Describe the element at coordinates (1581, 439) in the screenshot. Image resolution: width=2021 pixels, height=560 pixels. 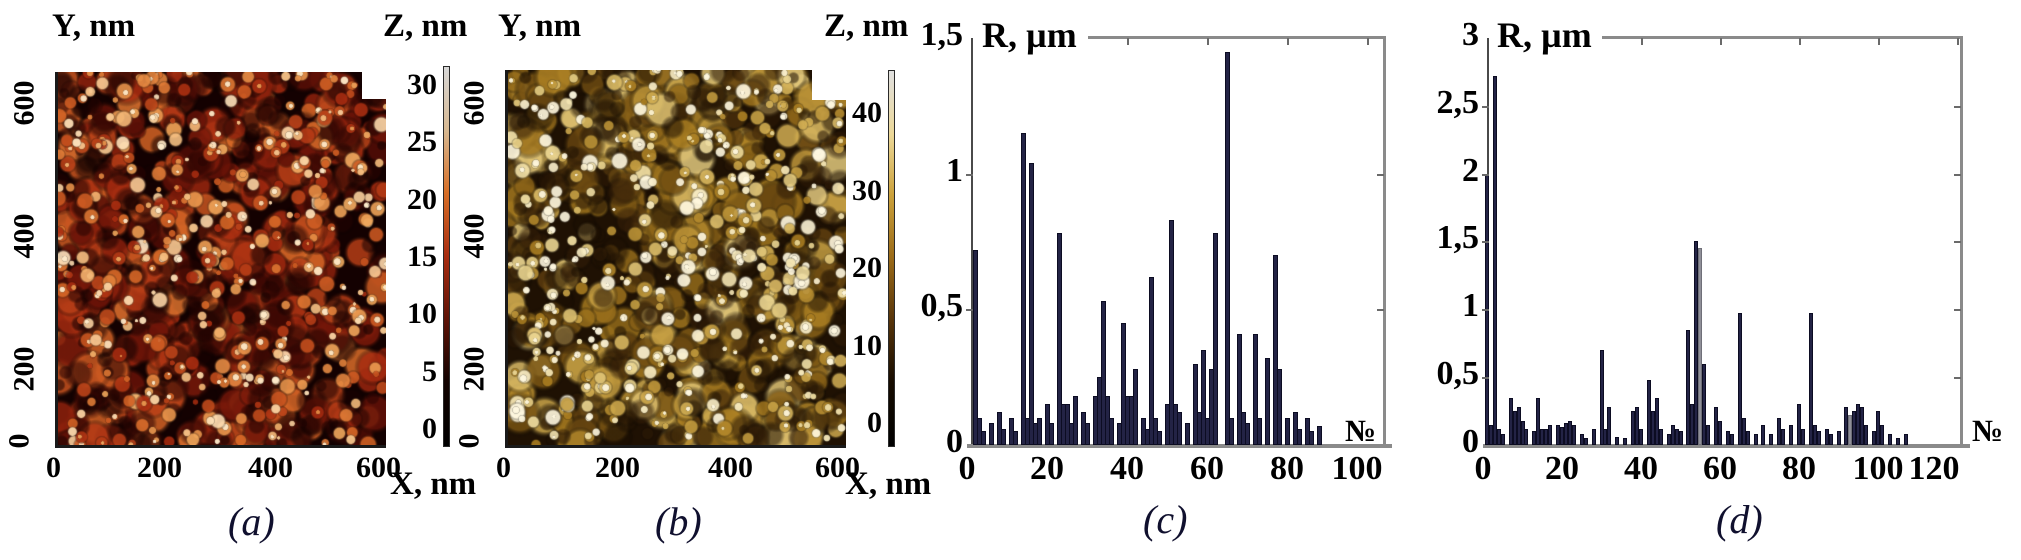
I see `bar-n25` at that location.